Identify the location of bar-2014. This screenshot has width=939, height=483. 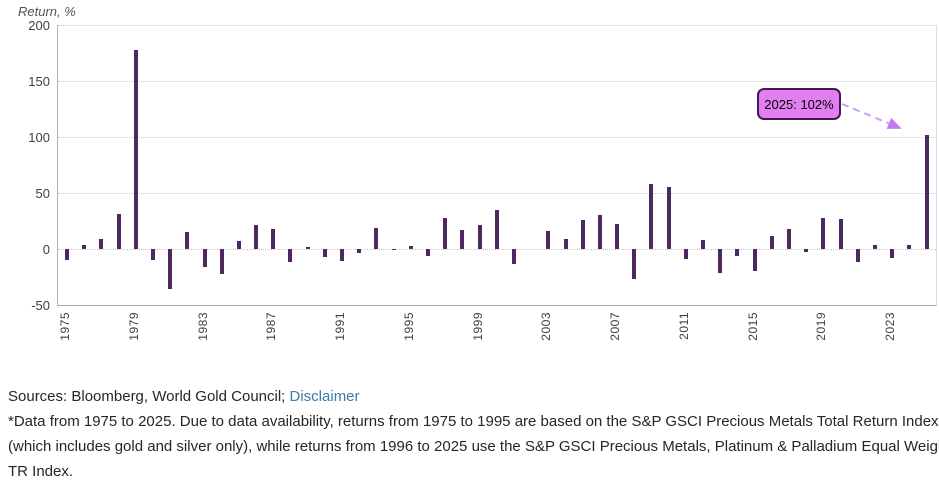
(737, 252).